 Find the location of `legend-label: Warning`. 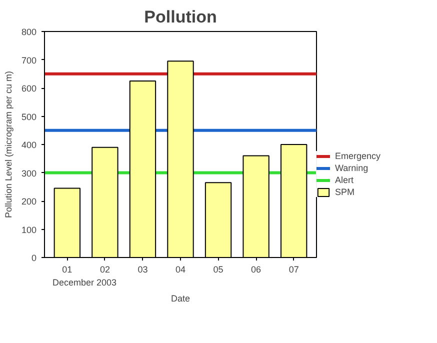

legend-label: Warning is located at coordinates (351, 168).